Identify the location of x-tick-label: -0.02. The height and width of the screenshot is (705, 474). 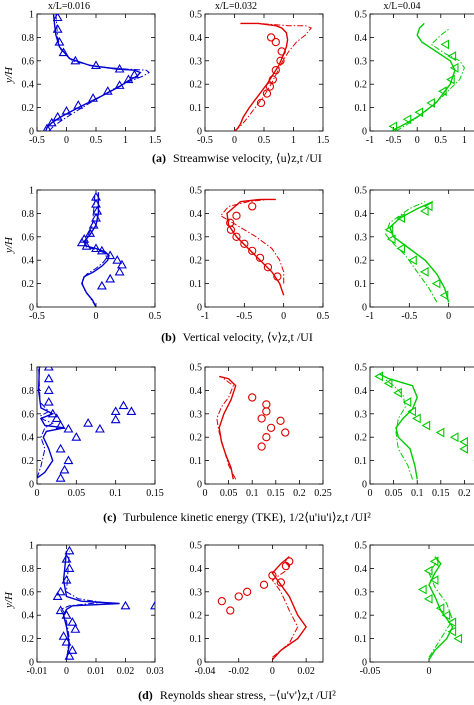
(238, 671).